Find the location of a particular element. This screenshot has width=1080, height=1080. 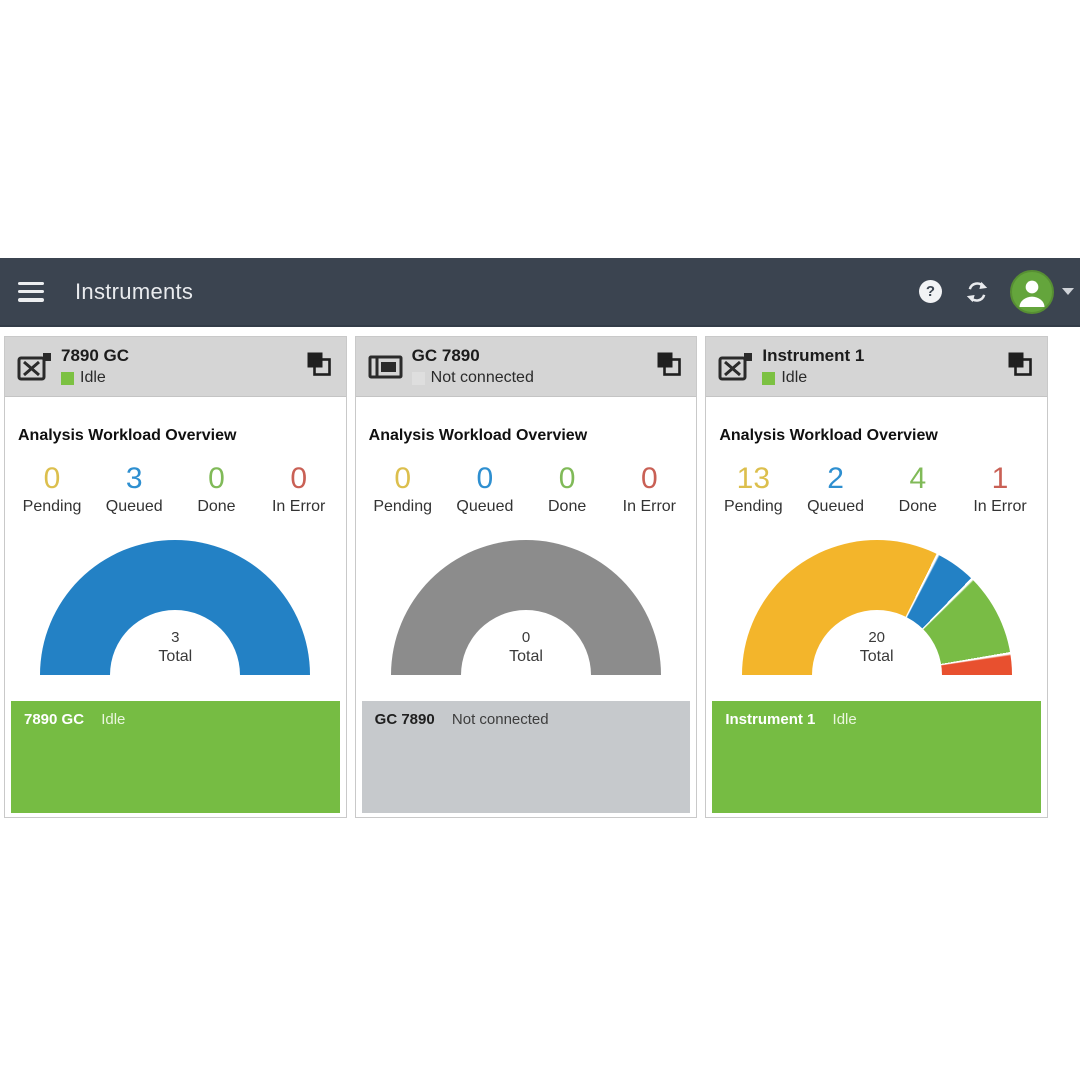

page-title: Instruments is located at coordinates (134, 291).